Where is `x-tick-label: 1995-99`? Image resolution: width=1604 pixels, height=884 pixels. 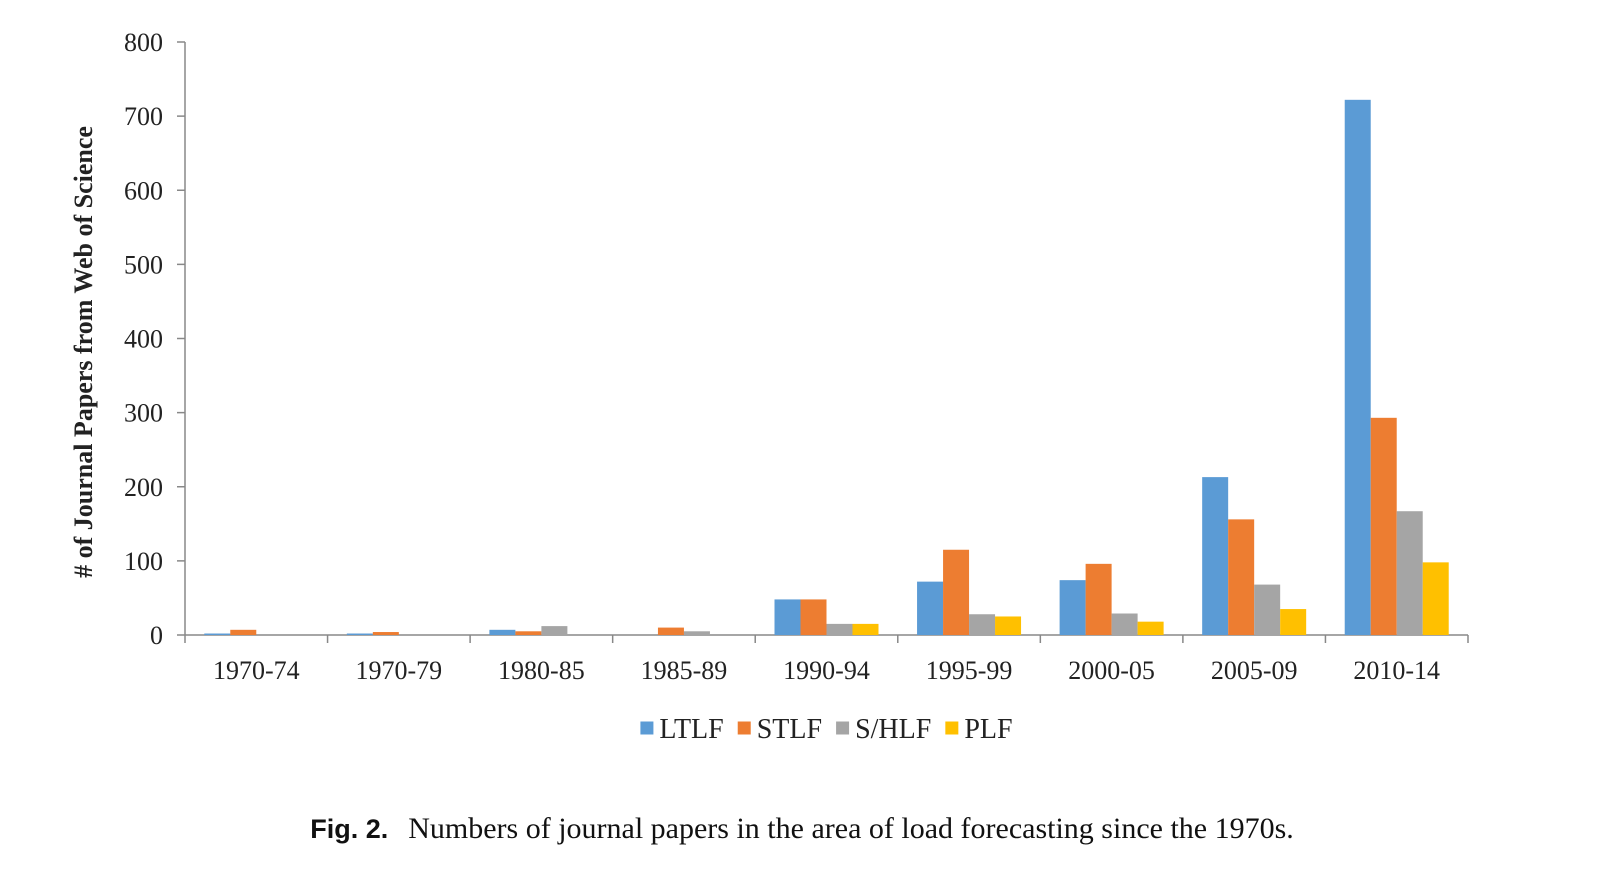
x-tick-label: 1995-99 is located at coordinates (969, 670).